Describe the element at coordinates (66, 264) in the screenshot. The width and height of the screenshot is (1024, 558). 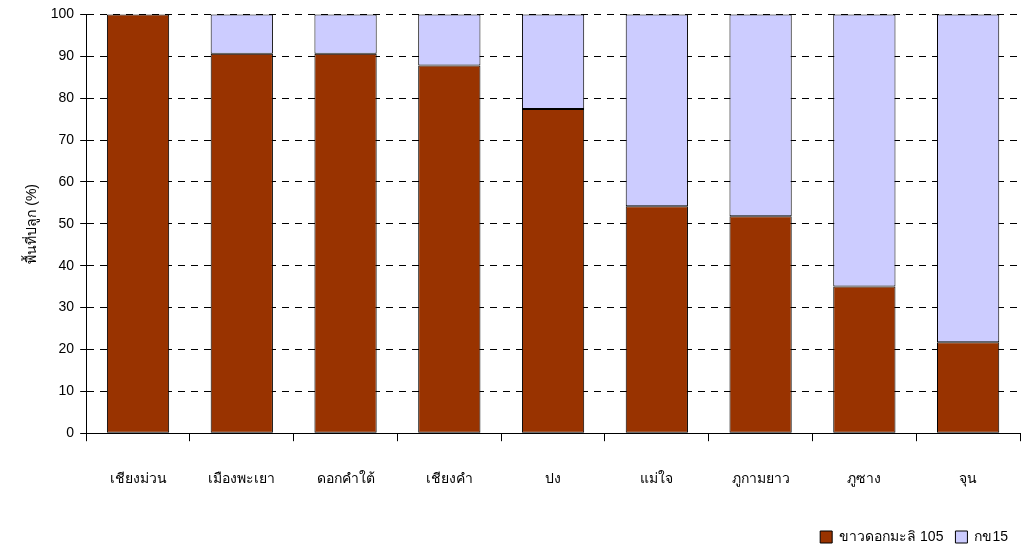
I see `y-tick-label: 40` at that location.